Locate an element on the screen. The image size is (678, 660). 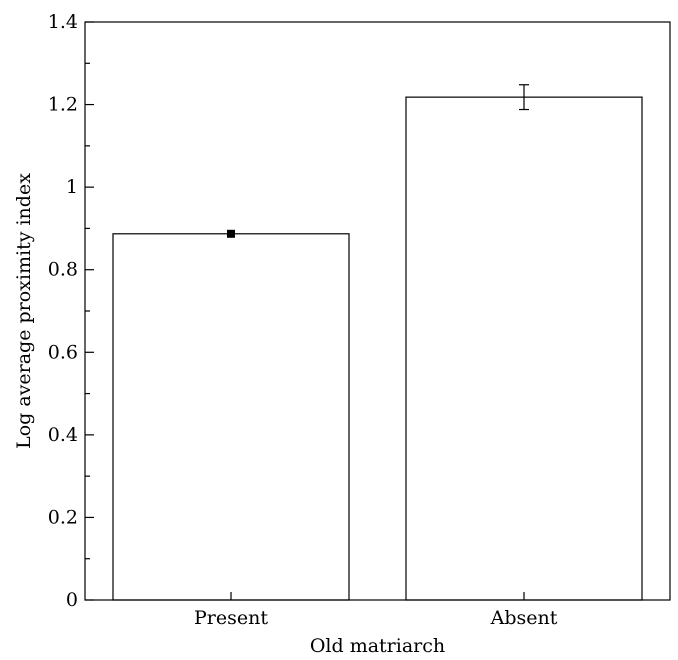
y-axis: 0 0.2 0.4 0.6 0.8 1 1.2 1.4 is located at coordinates (71, 311).